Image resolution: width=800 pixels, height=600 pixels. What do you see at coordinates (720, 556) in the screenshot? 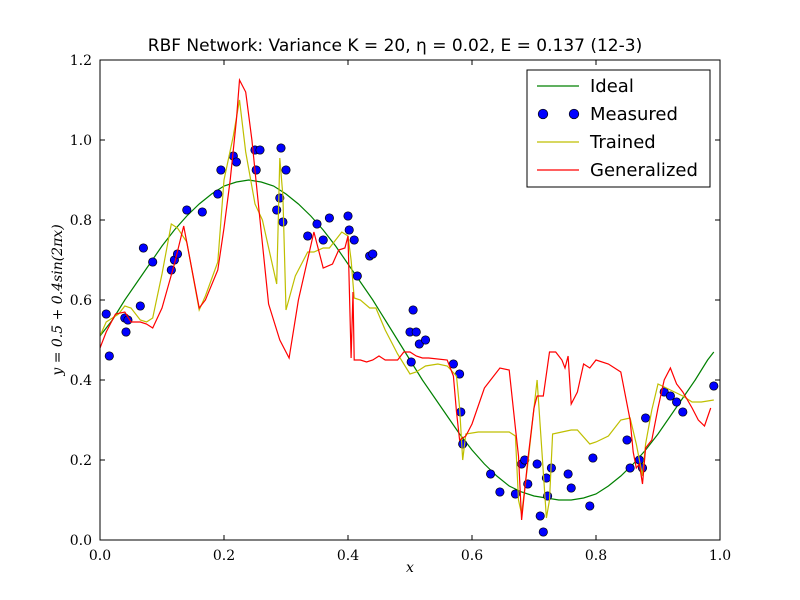
I see `x-tick-label: 1.0` at bounding box center [720, 556].